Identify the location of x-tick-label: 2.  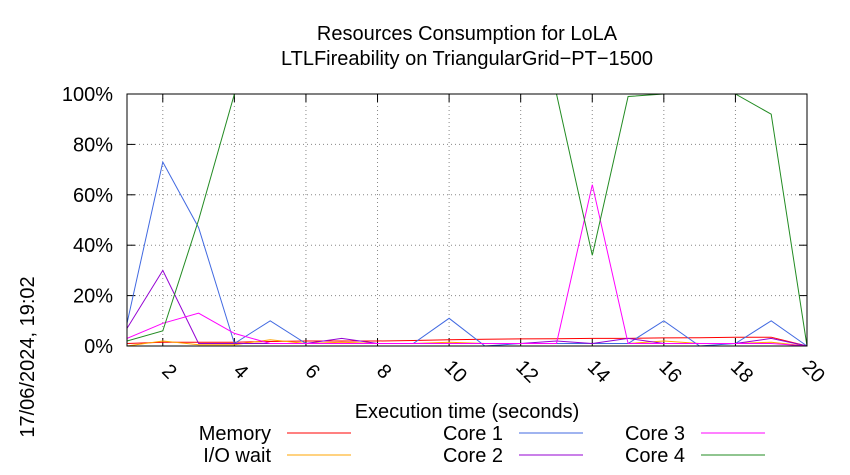
(168, 371).